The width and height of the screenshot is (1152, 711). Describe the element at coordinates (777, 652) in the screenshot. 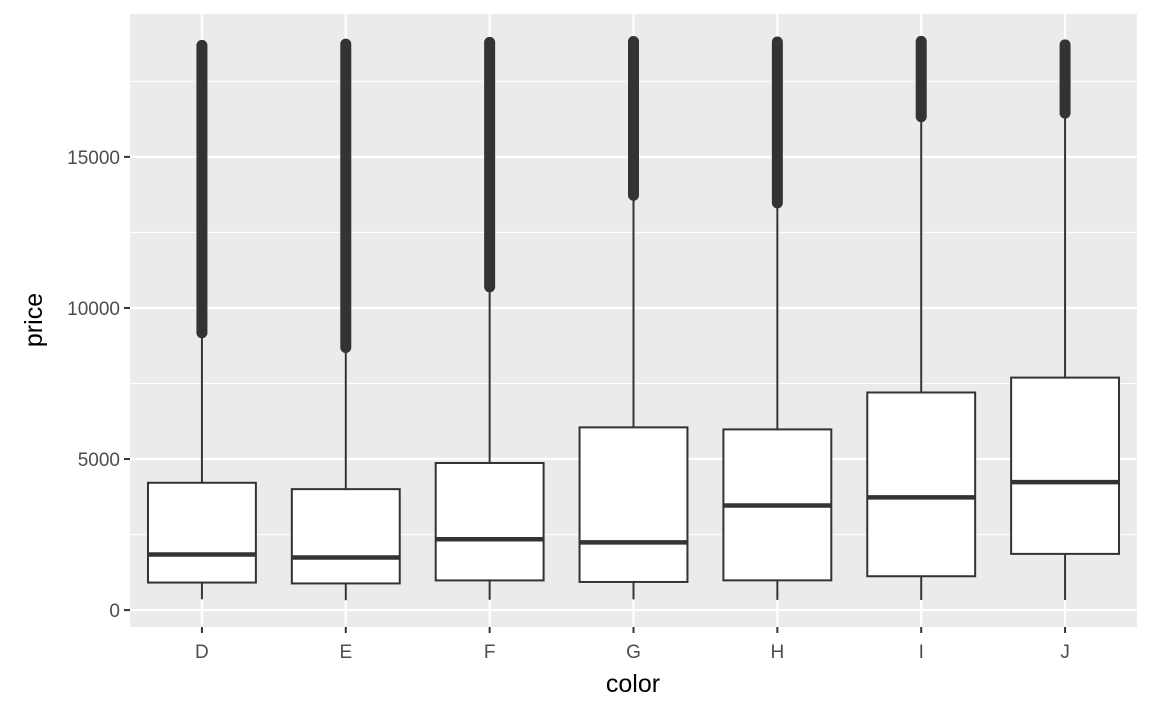

I see `x-tick-label: H` at that location.